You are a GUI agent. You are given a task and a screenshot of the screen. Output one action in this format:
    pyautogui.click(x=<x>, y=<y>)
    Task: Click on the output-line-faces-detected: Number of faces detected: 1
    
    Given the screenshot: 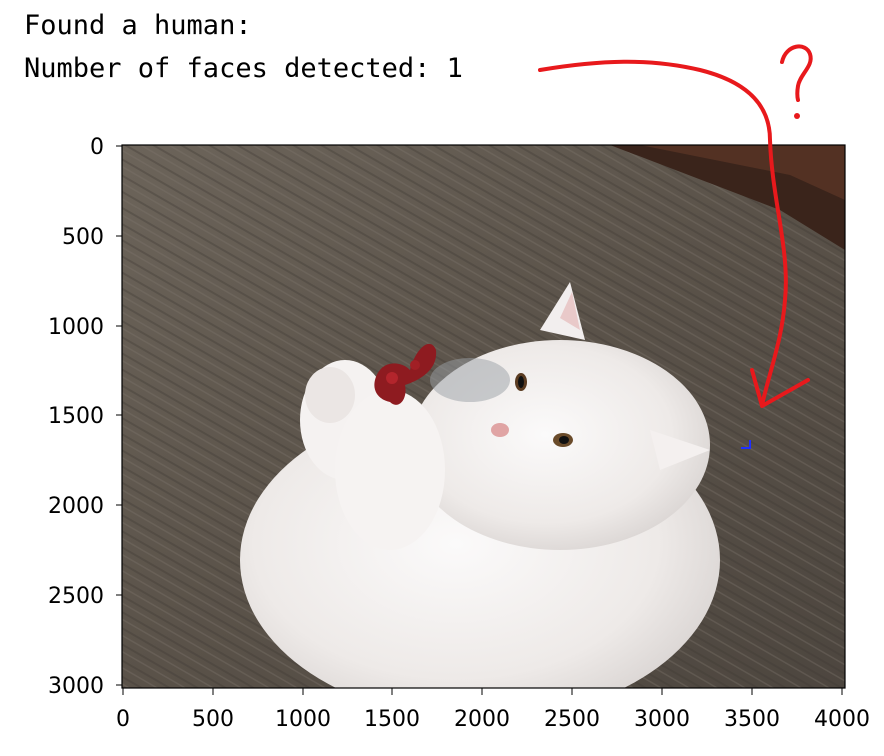 What is the action you would take?
    pyautogui.click(x=243, y=68)
    